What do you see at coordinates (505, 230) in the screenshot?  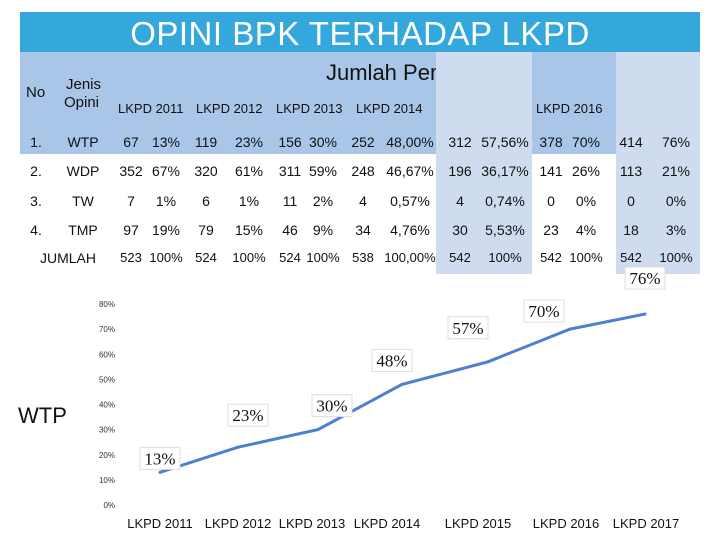 I see `table-cell: 5,53%` at bounding box center [505, 230].